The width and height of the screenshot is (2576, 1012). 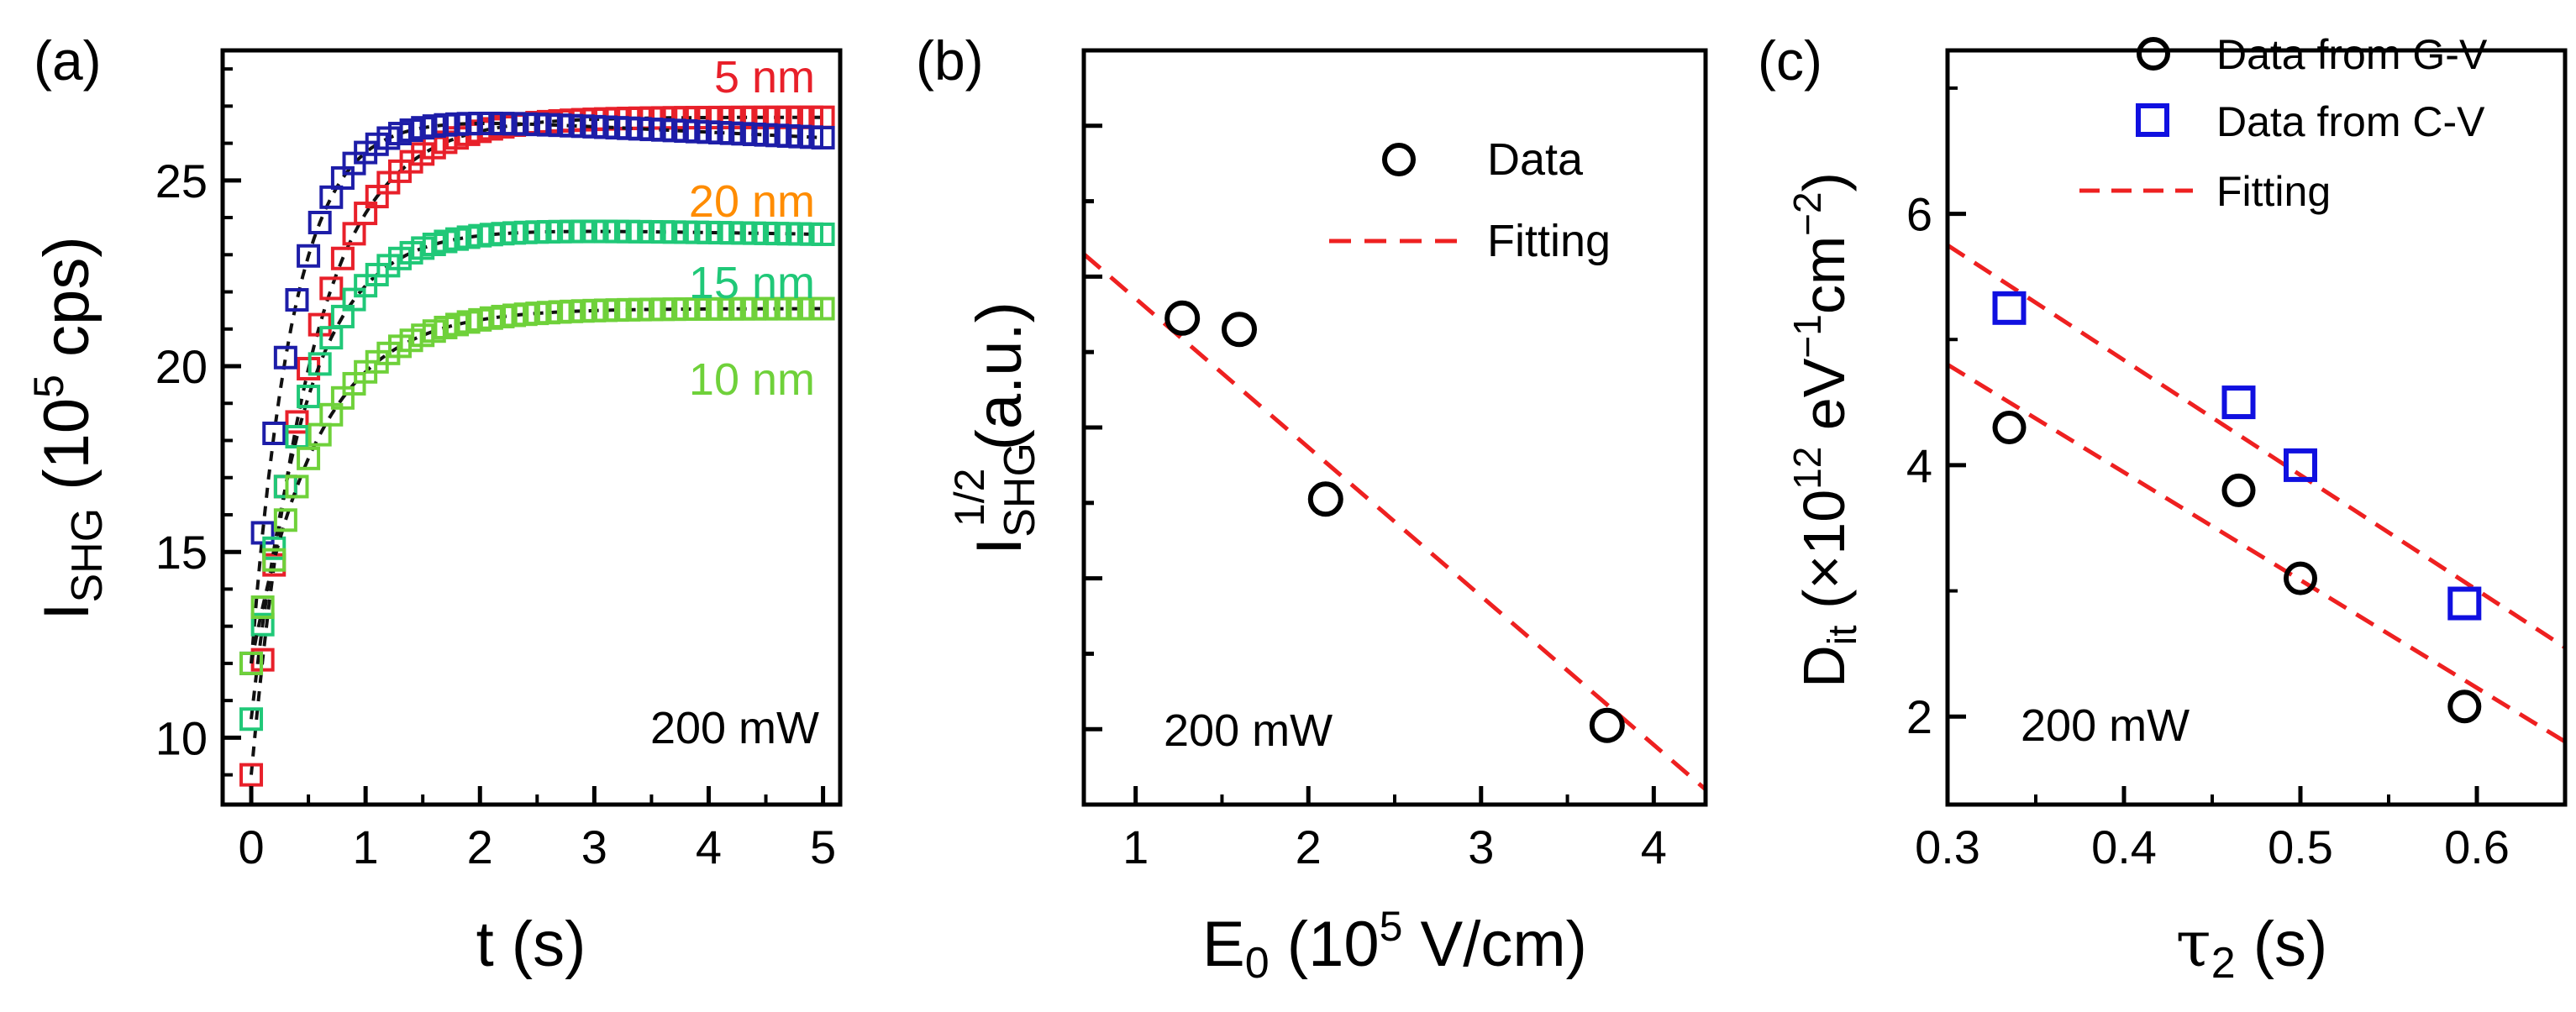 What do you see at coordinates (181, 181) in the screenshot?
I see `y-tick-label: 25` at bounding box center [181, 181].